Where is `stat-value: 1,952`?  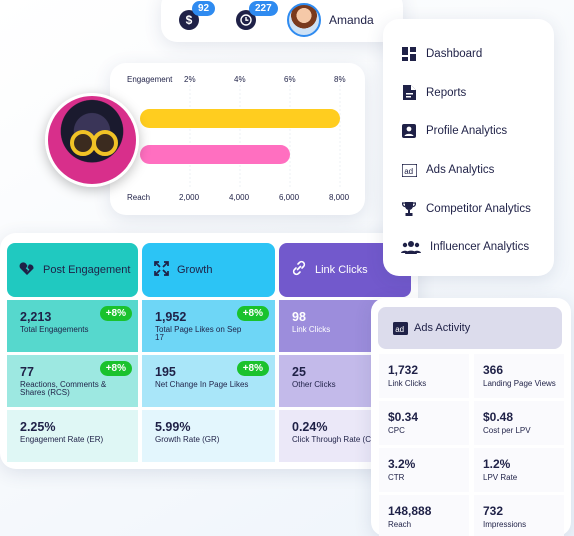
stat-value: 1,952 is located at coordinates (171, 317).